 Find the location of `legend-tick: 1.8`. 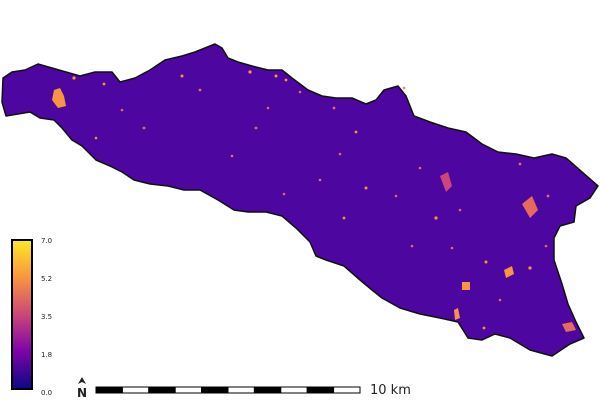

legend-tick: 1.8 is located at coordinates (47, 355).